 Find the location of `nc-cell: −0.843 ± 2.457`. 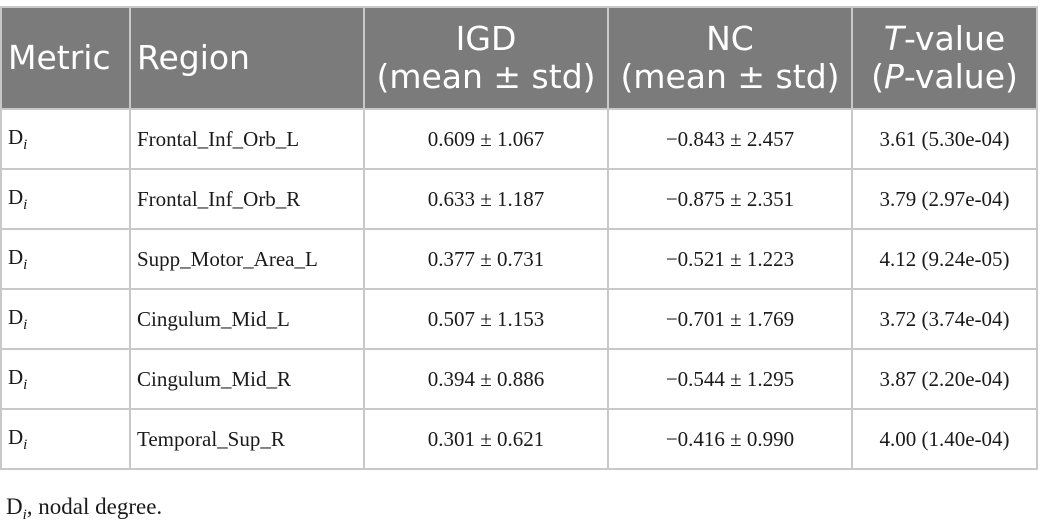

nc-cell: −0.843 ± 2.457 is located at coordinates (730, 139).